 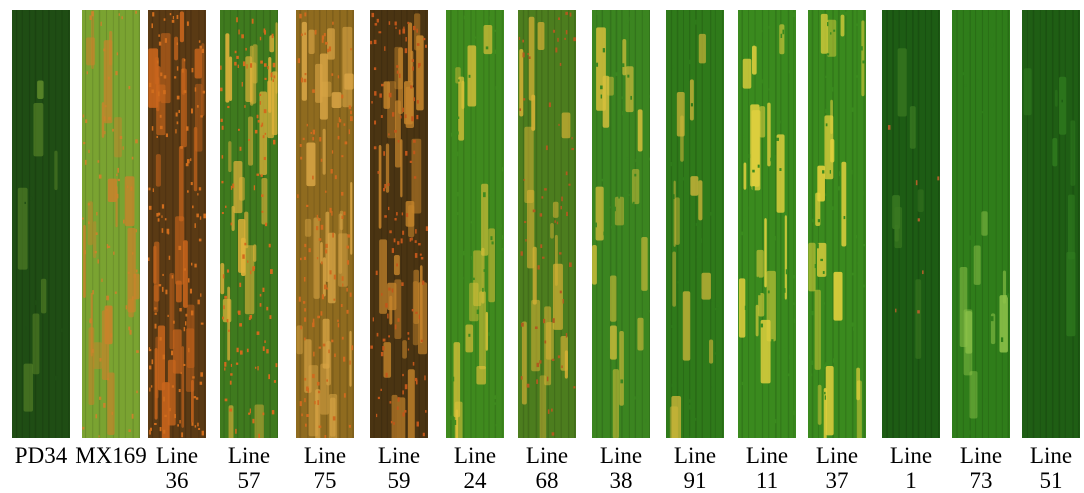 I want to click on leaf-label-line2: 51, so click(x=1051, y=480).